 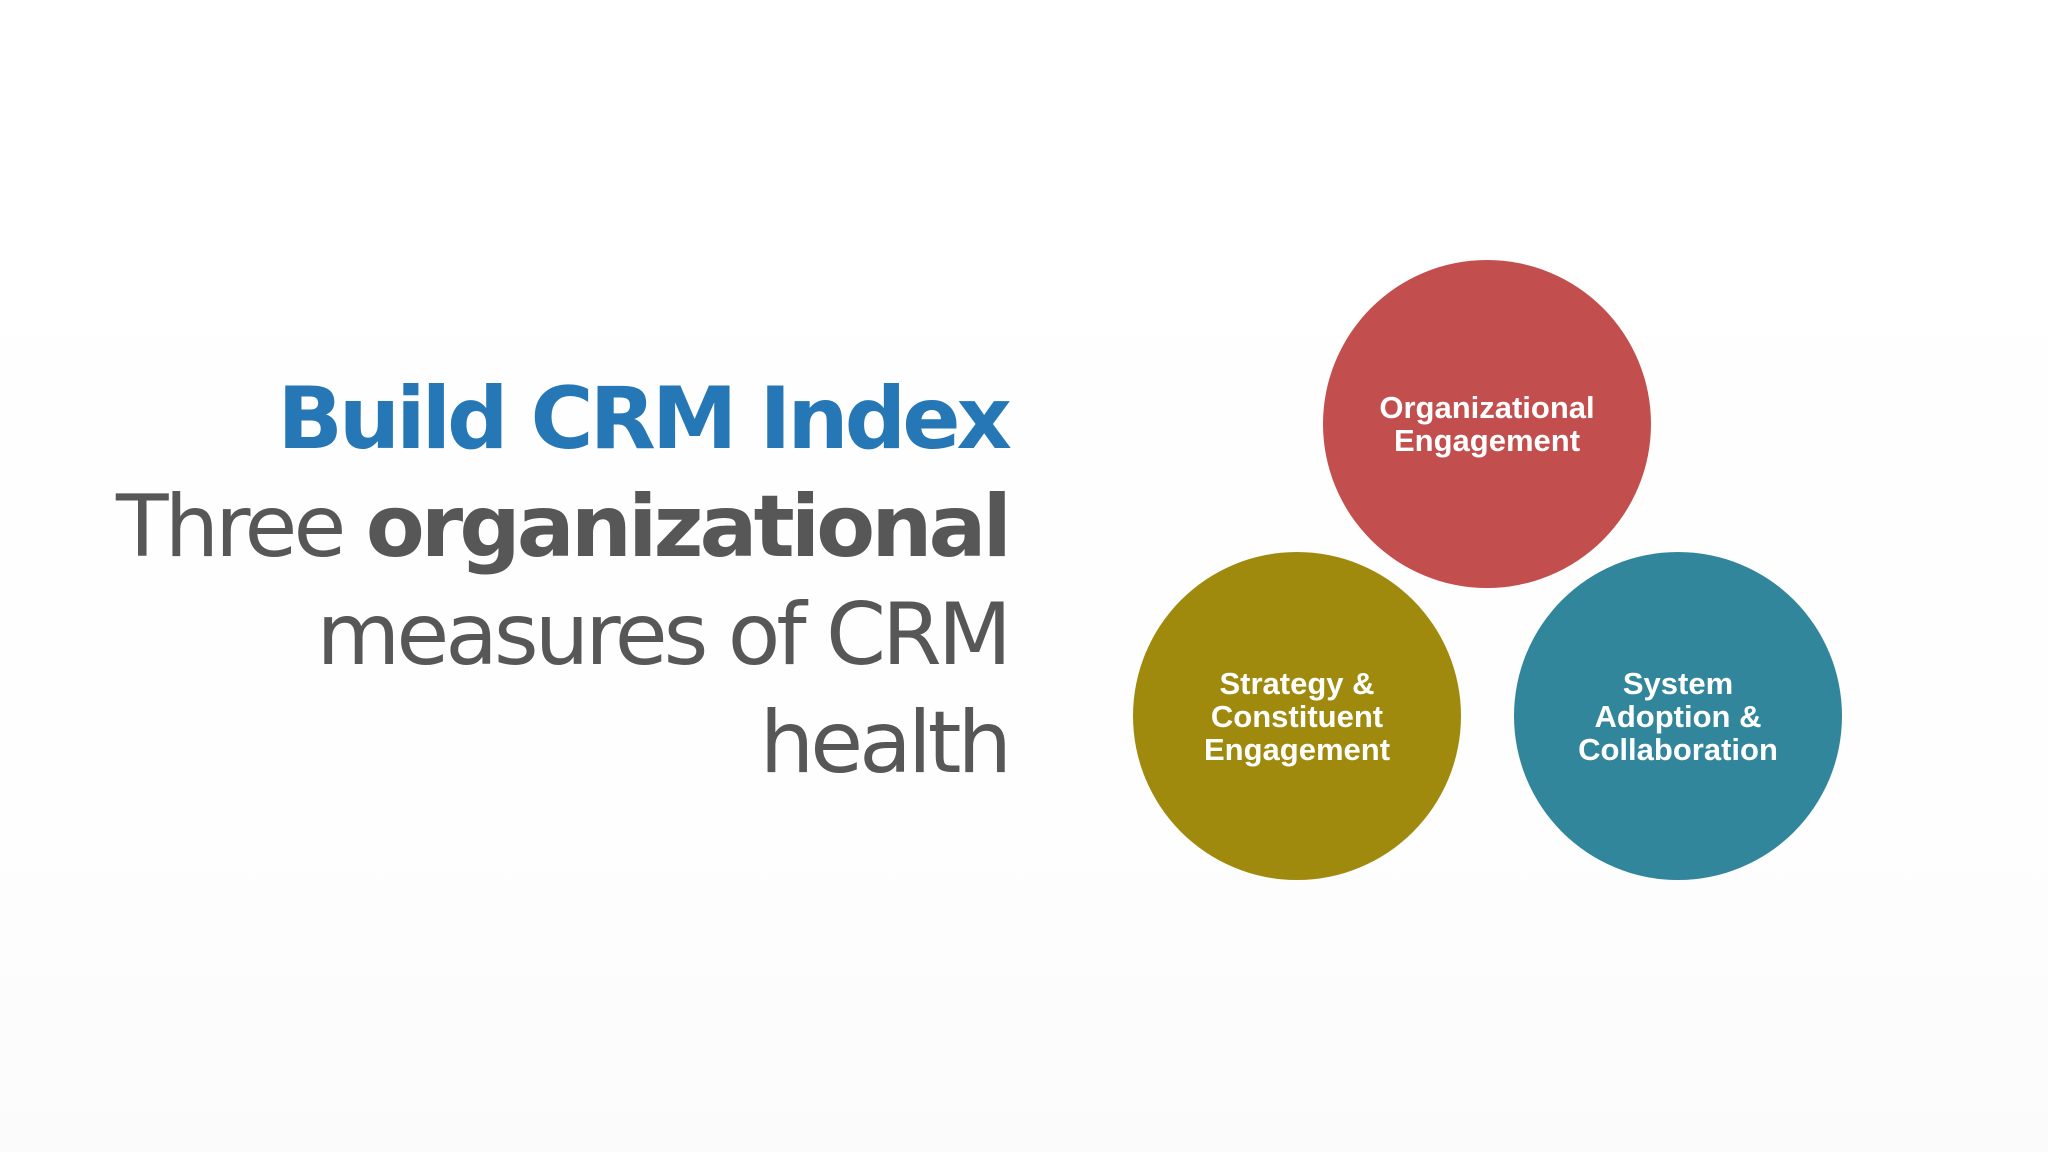 I want to click on circle-organizational-engagement: Organizational Engagement, so click(x=1487, y=424).